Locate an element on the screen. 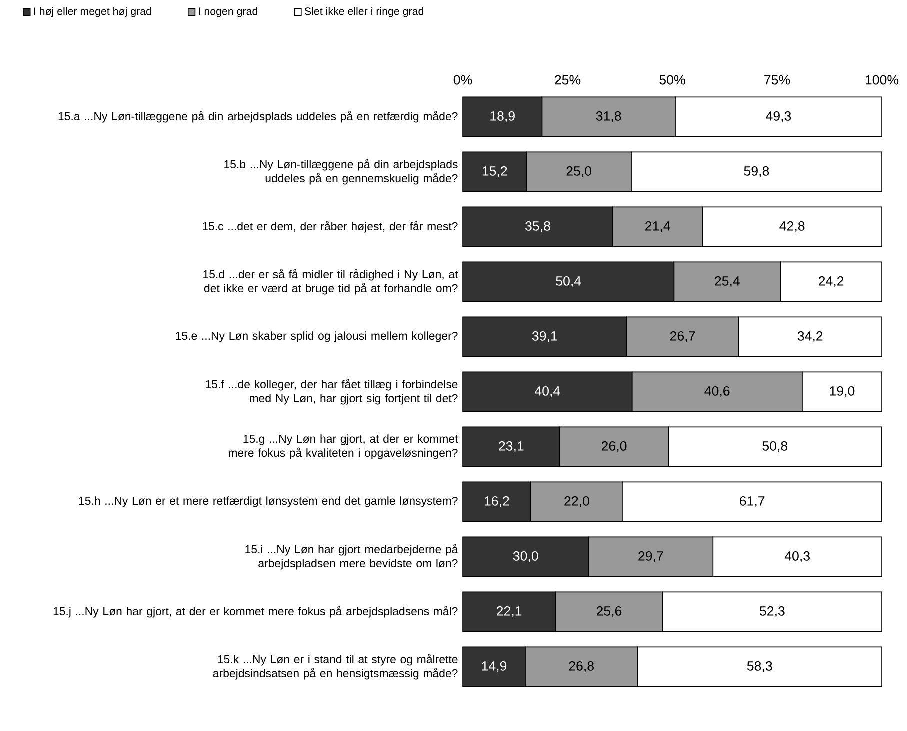  data-label: 40,4 is located at coordinates (547, 392).